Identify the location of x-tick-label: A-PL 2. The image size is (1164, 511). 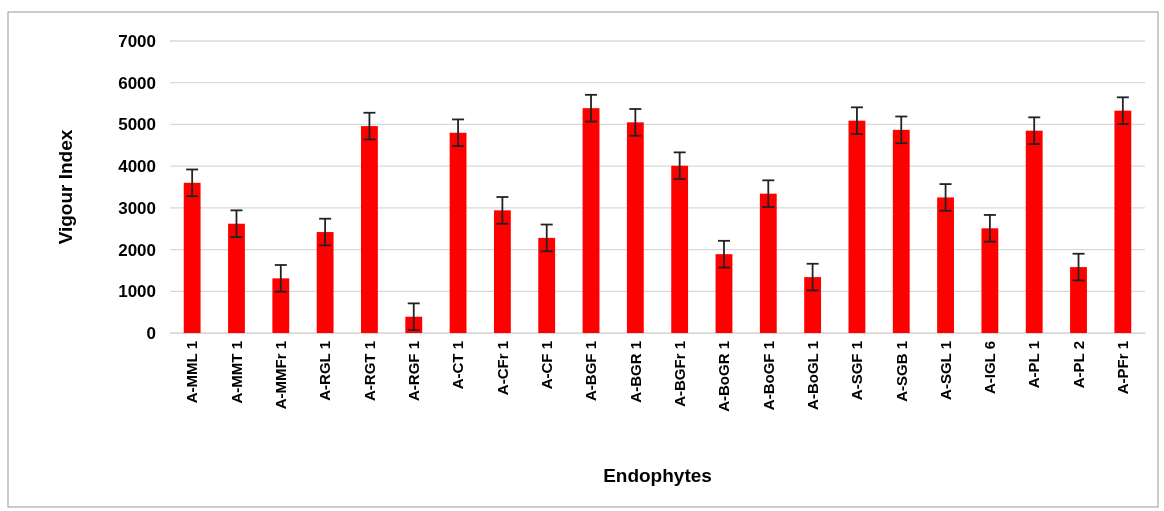
(1078, 365).